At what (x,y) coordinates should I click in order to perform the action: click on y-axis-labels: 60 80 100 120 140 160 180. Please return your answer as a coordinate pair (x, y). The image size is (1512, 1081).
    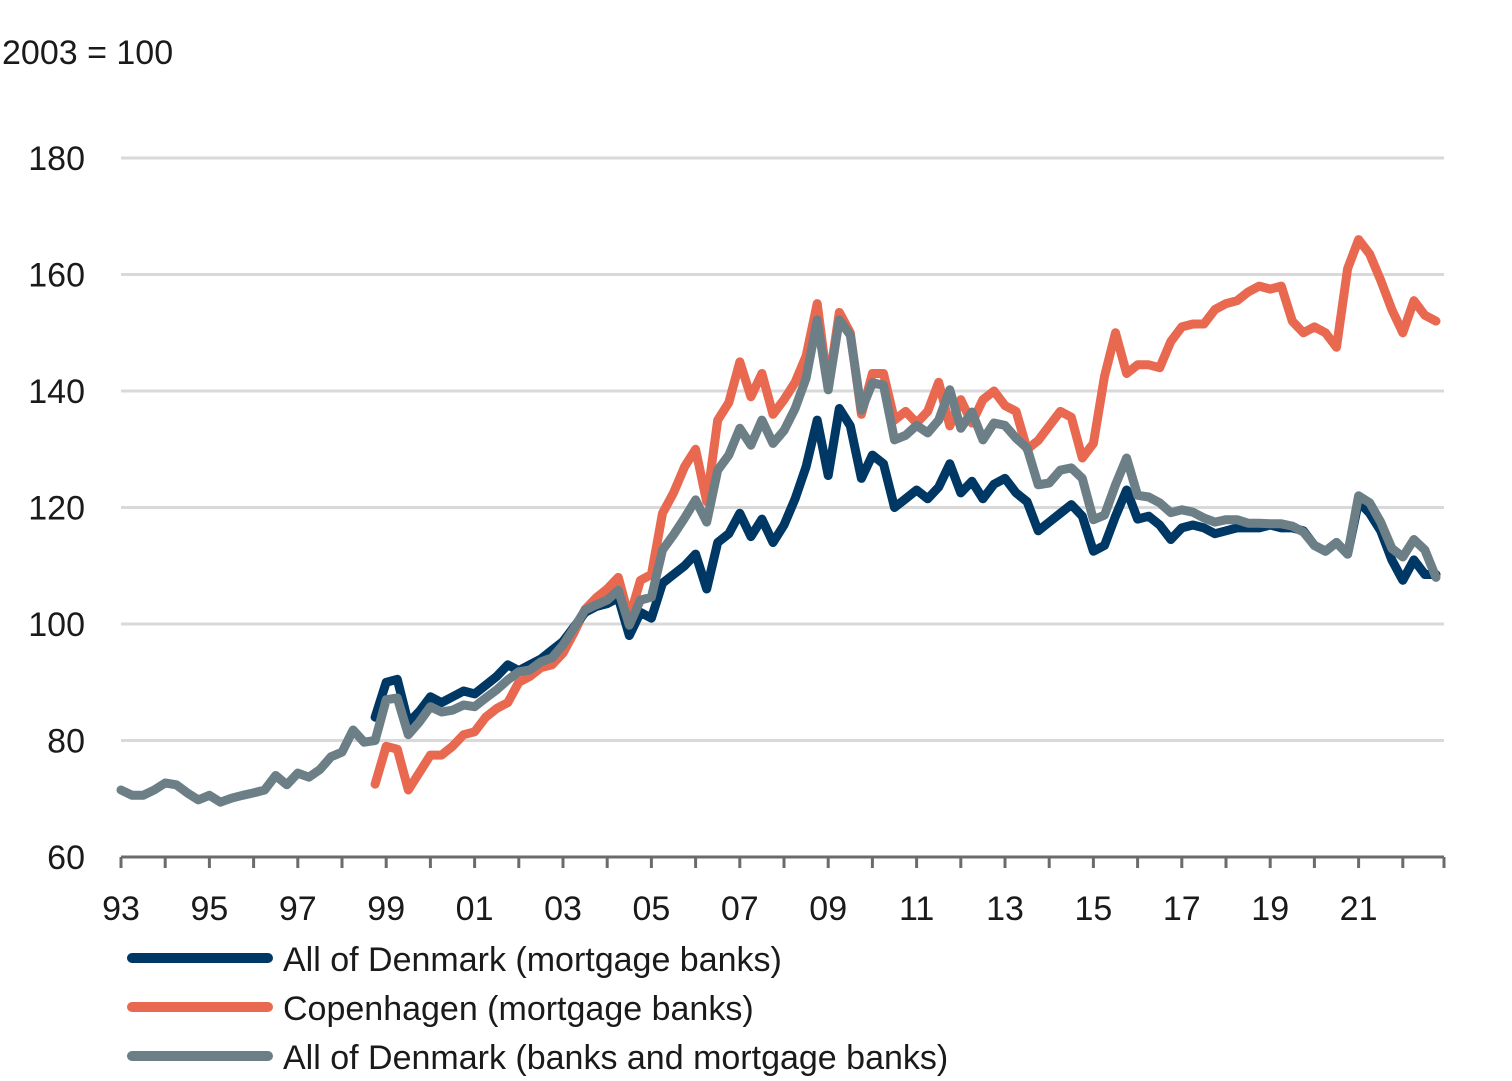
    Looking at the image, I should click on (56, 508).